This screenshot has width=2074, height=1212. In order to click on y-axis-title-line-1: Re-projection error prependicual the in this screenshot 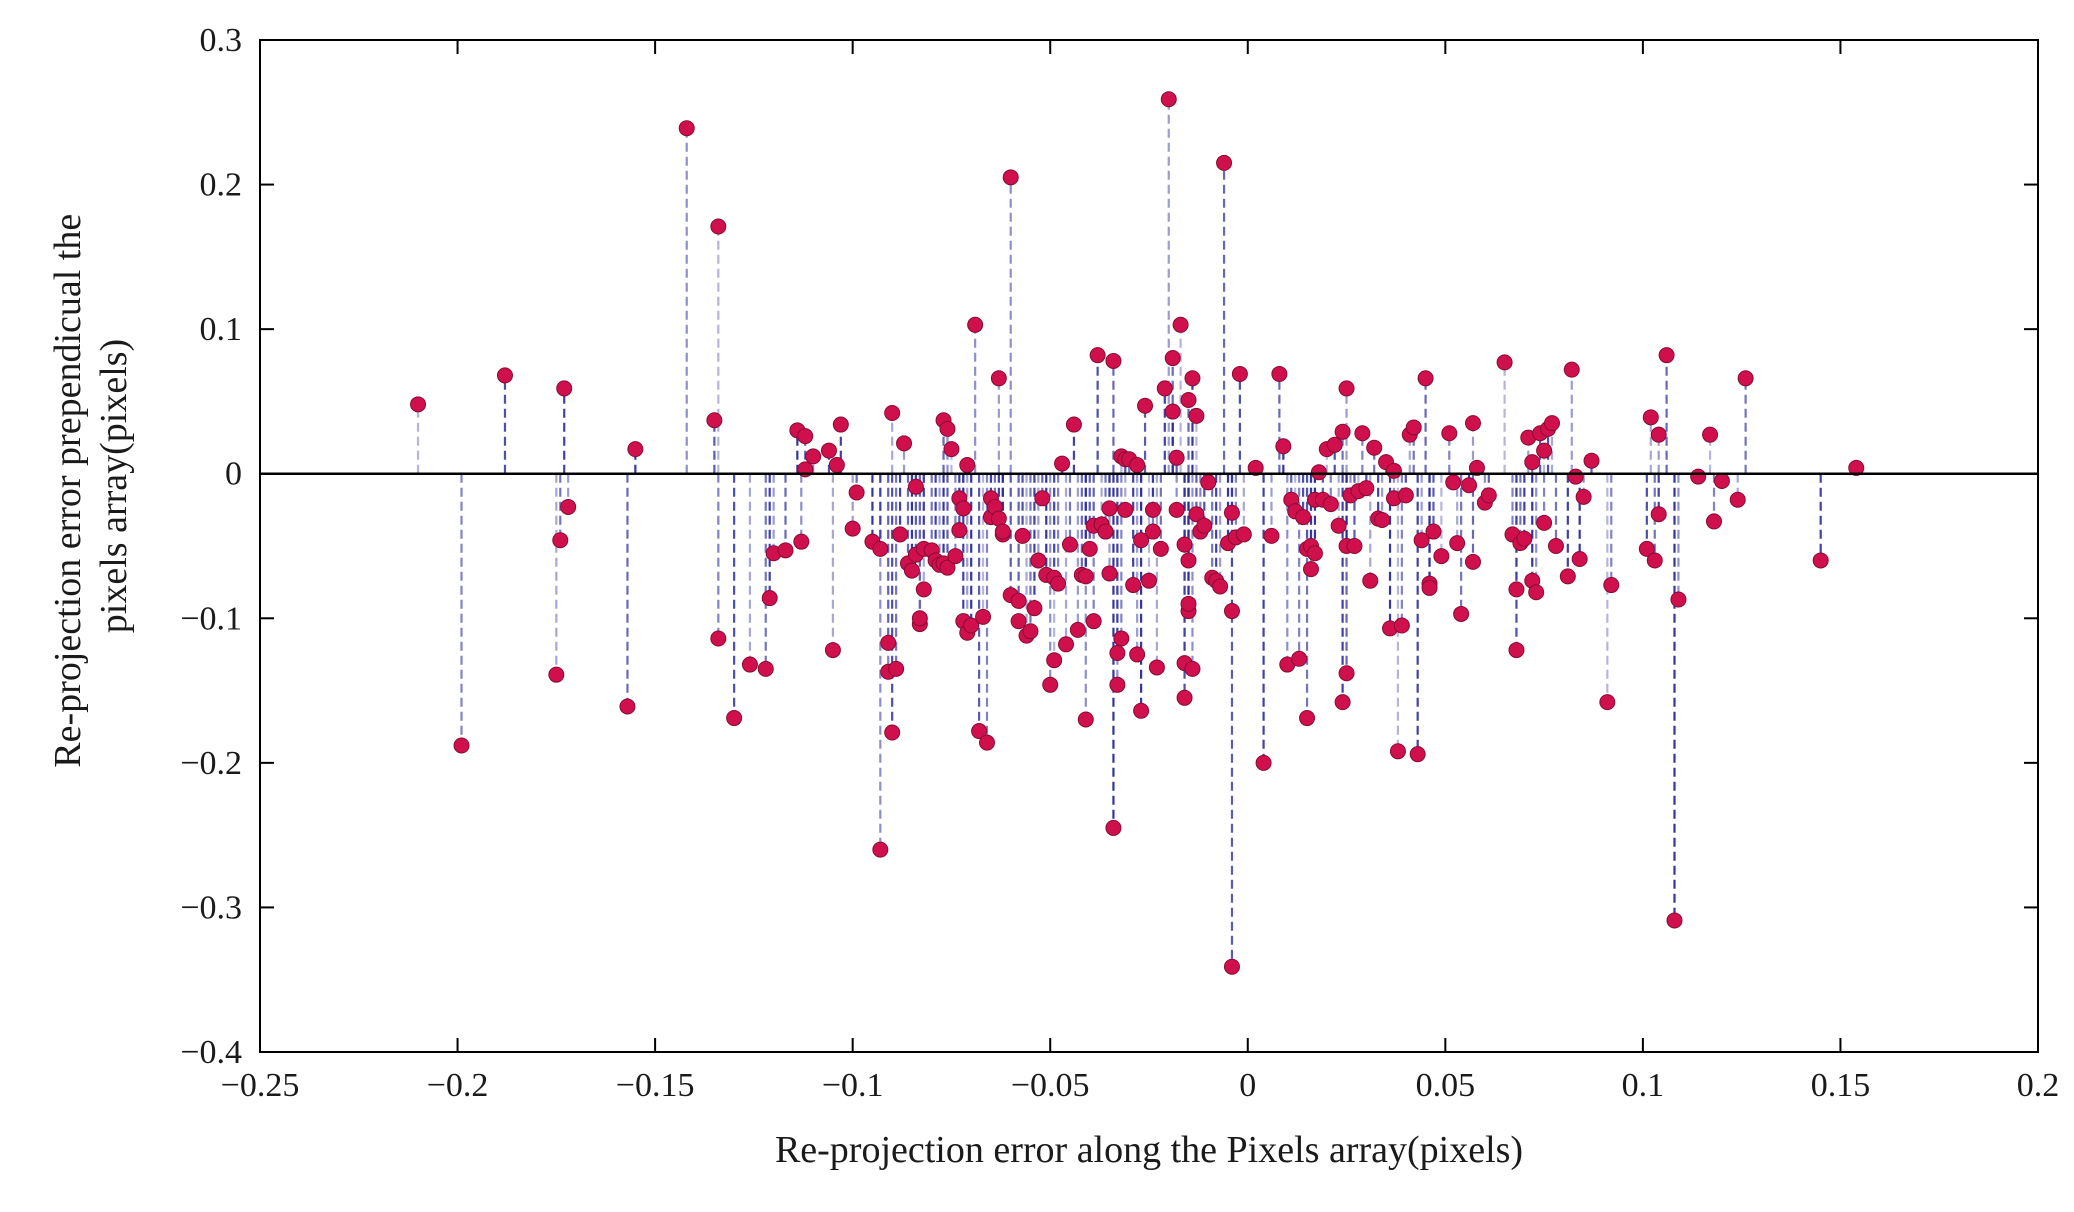, I will do `click(68, 491)`.